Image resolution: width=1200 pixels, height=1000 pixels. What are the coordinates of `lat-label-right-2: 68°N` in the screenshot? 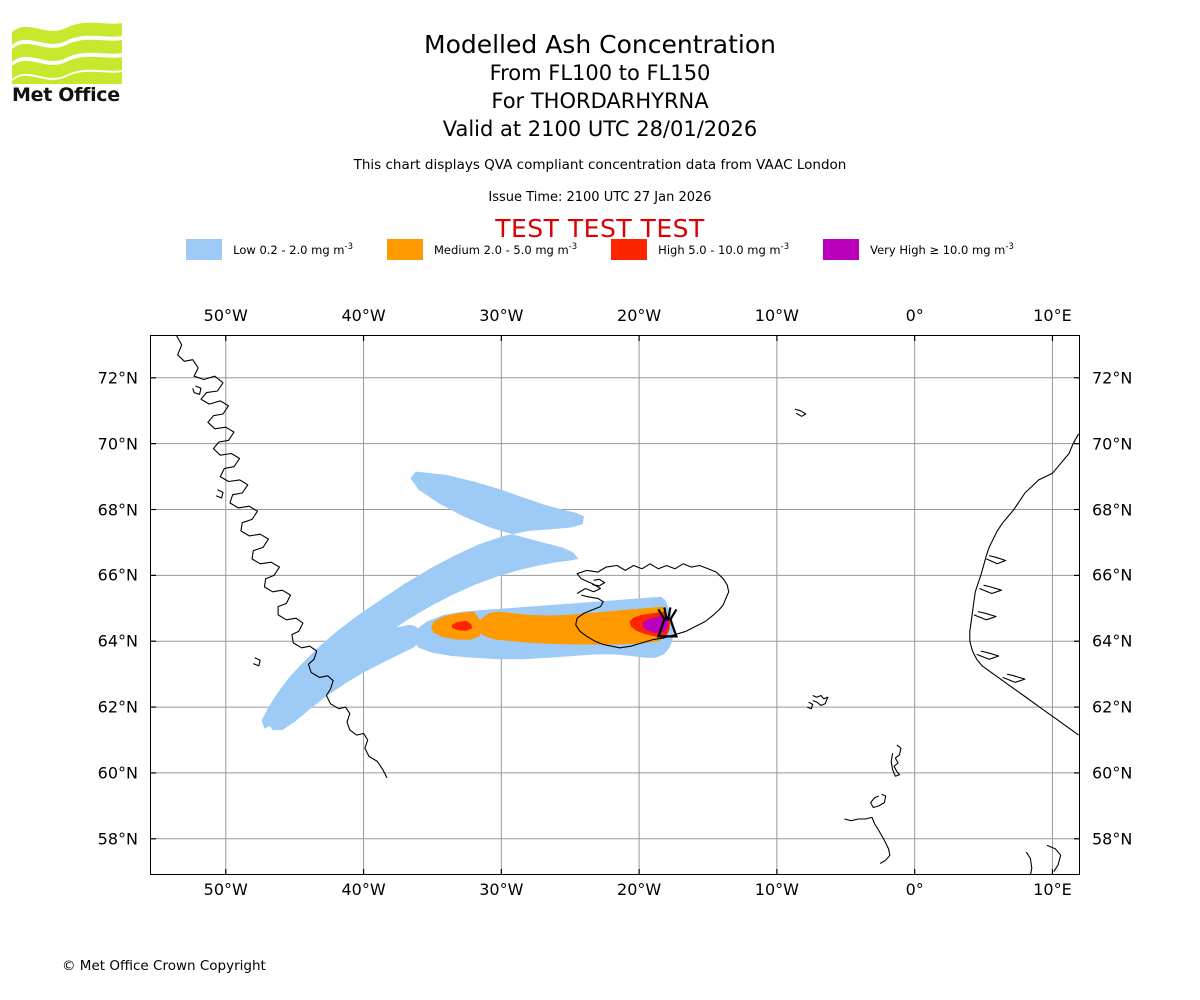 It's located at (1112, 509).